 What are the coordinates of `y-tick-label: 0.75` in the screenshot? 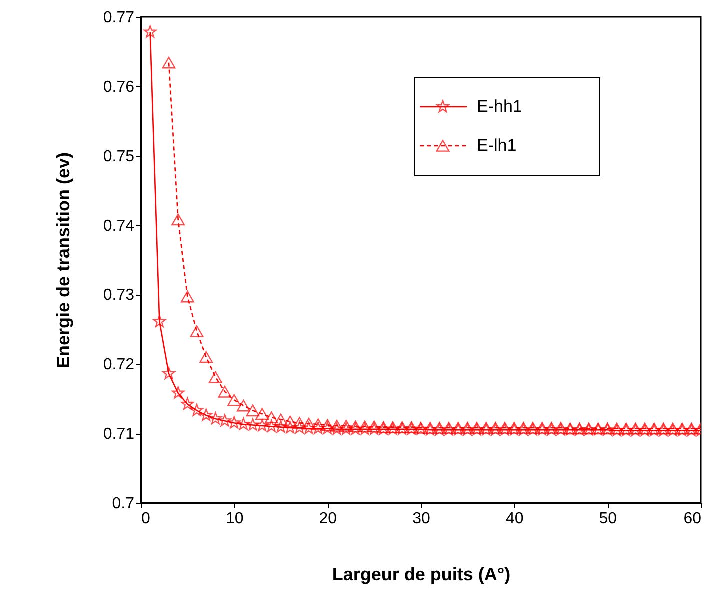 It's located at (119, 157).